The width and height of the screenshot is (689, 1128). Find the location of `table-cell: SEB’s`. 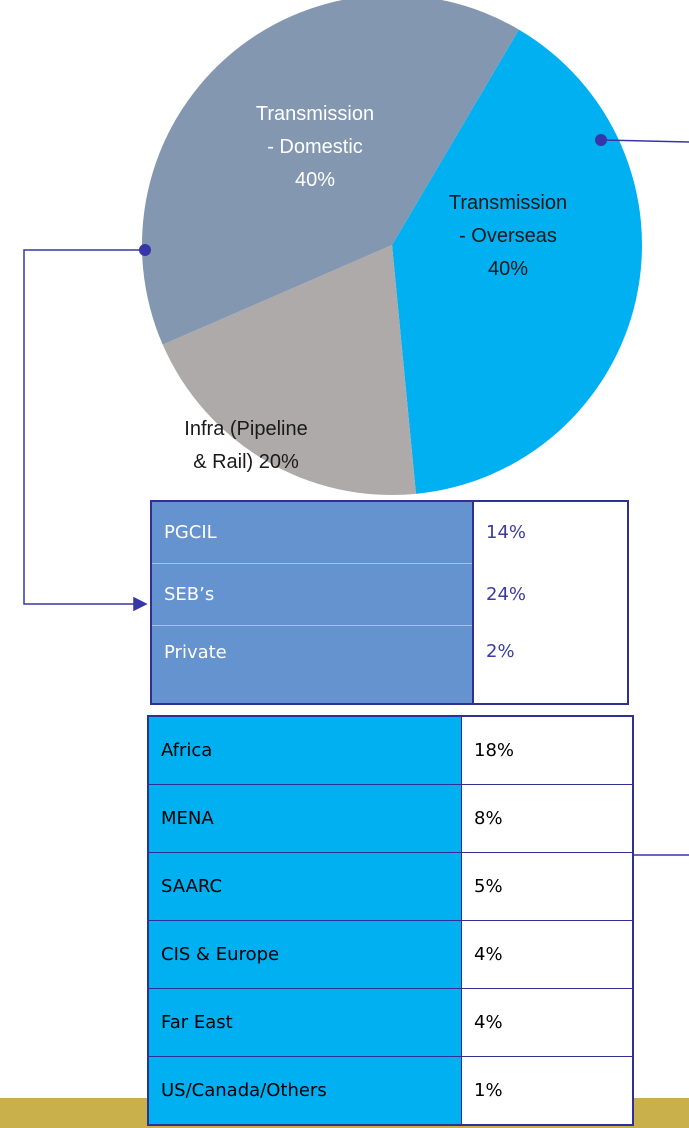

table-cell: SEB’s is located at coordinates (312, 594).